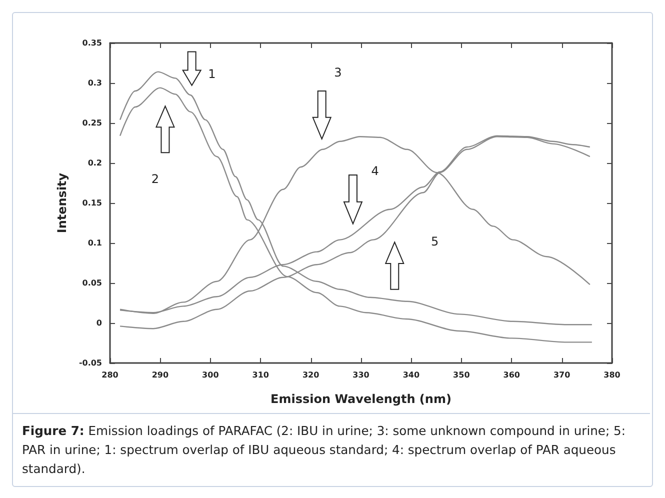  I want to click on annotation: 5, so click(434, 241).